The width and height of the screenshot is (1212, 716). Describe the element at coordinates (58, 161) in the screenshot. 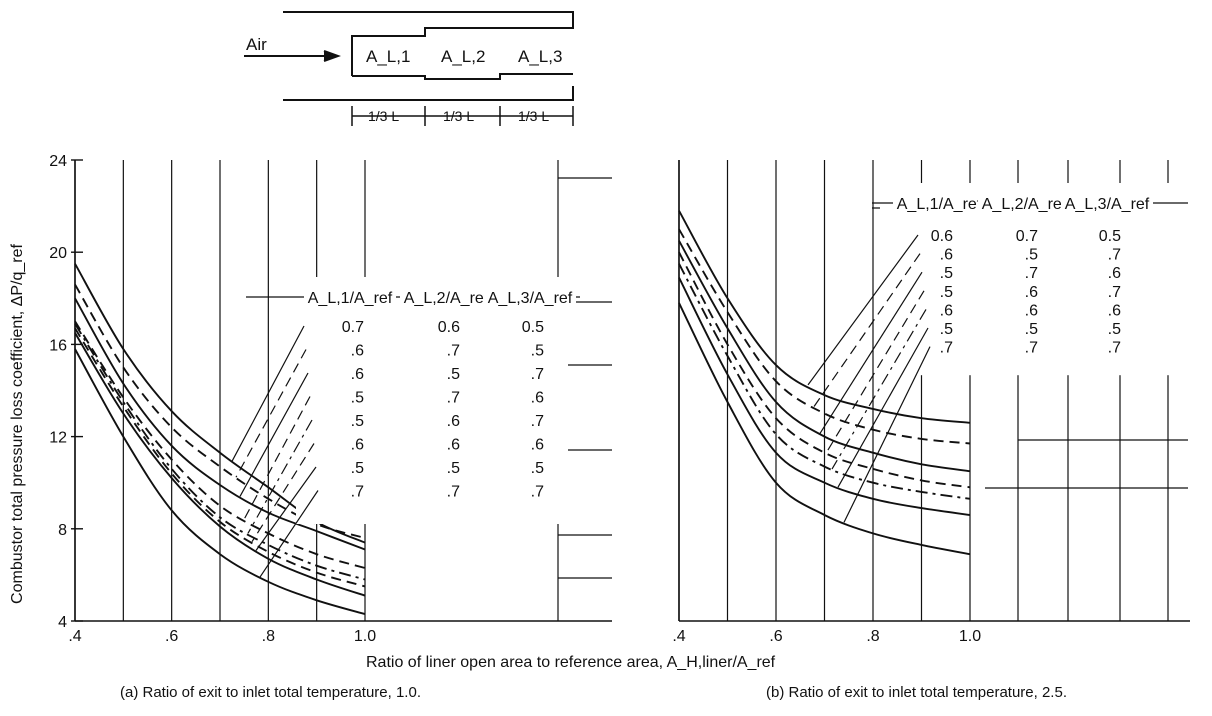

I see `y-tick-label: 24` at that location.